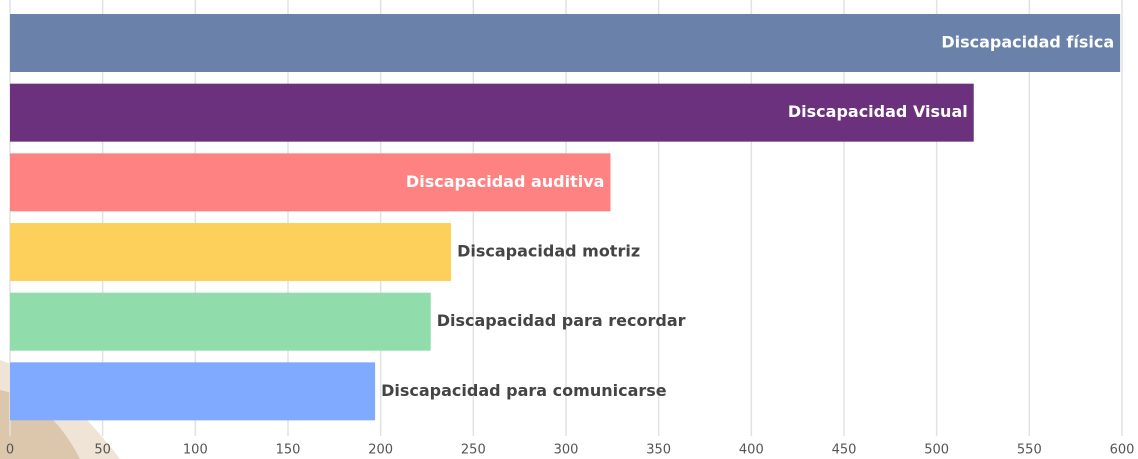 This screenshot has width=1138, height=459. Describe the element at coordinates (844, 450) in the screenshot. I see `x-tick-label: 450` at that location.